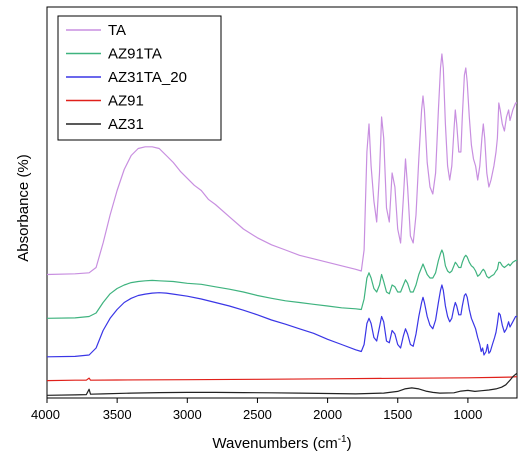 The image size is (518, 459). I want to click on legend-box, so click(139, 78).